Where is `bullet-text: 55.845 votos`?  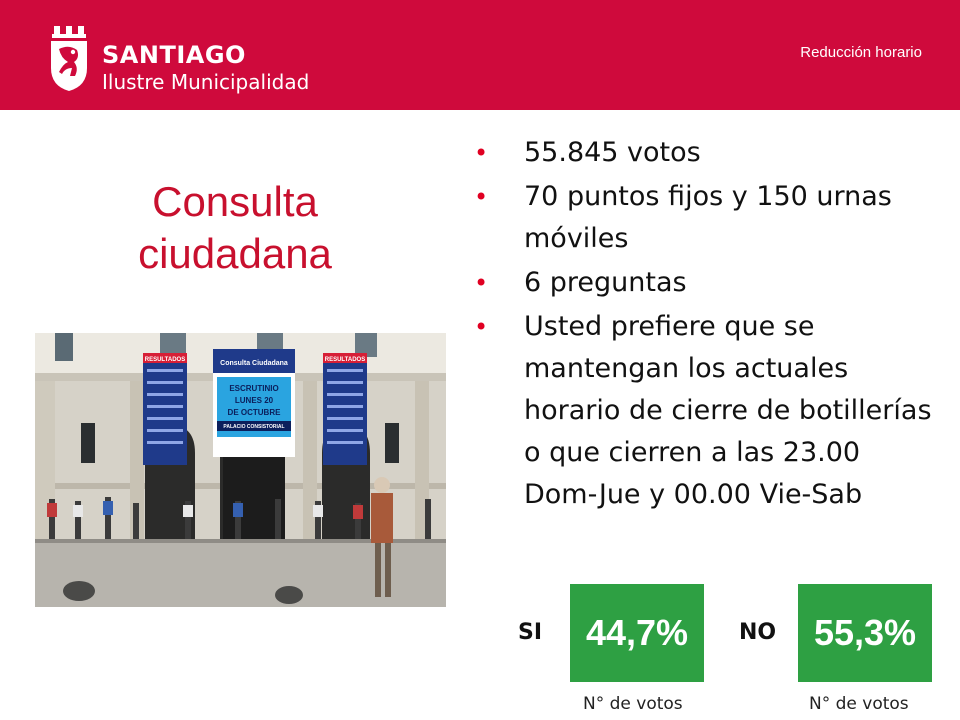
bullet-text: 55.845 votos is located at coordinates (612, 152).